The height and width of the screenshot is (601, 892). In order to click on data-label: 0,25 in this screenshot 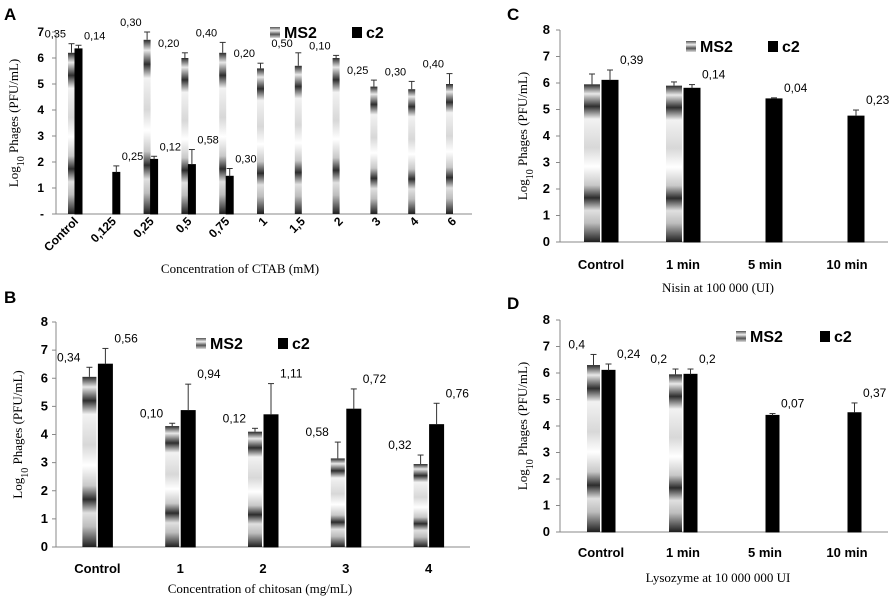, I will do `click(132, 157)`.